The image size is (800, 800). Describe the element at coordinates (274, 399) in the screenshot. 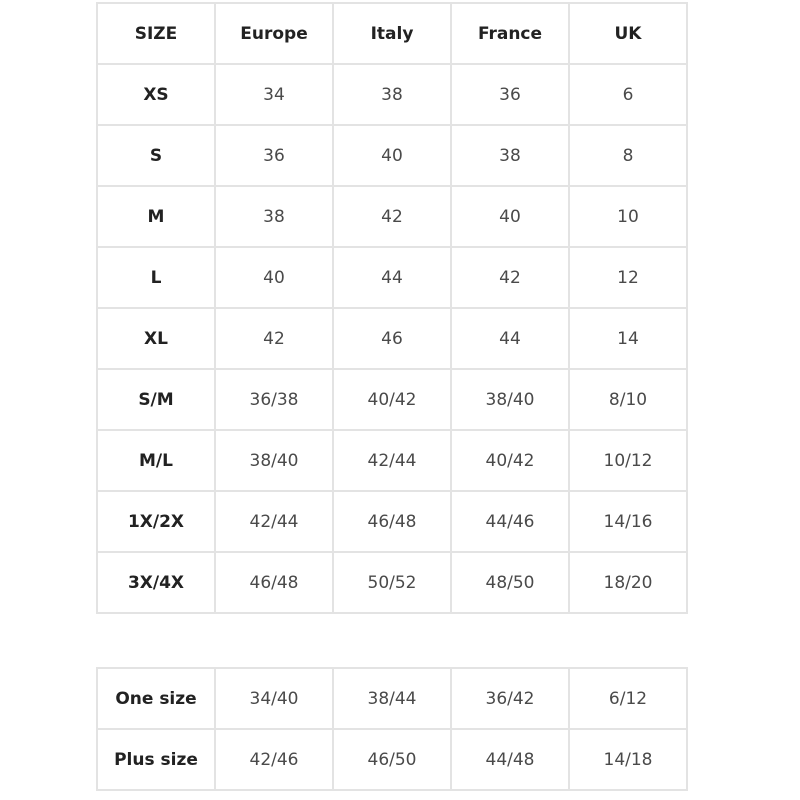

I see `size-value-cell: 36/38` at that location.